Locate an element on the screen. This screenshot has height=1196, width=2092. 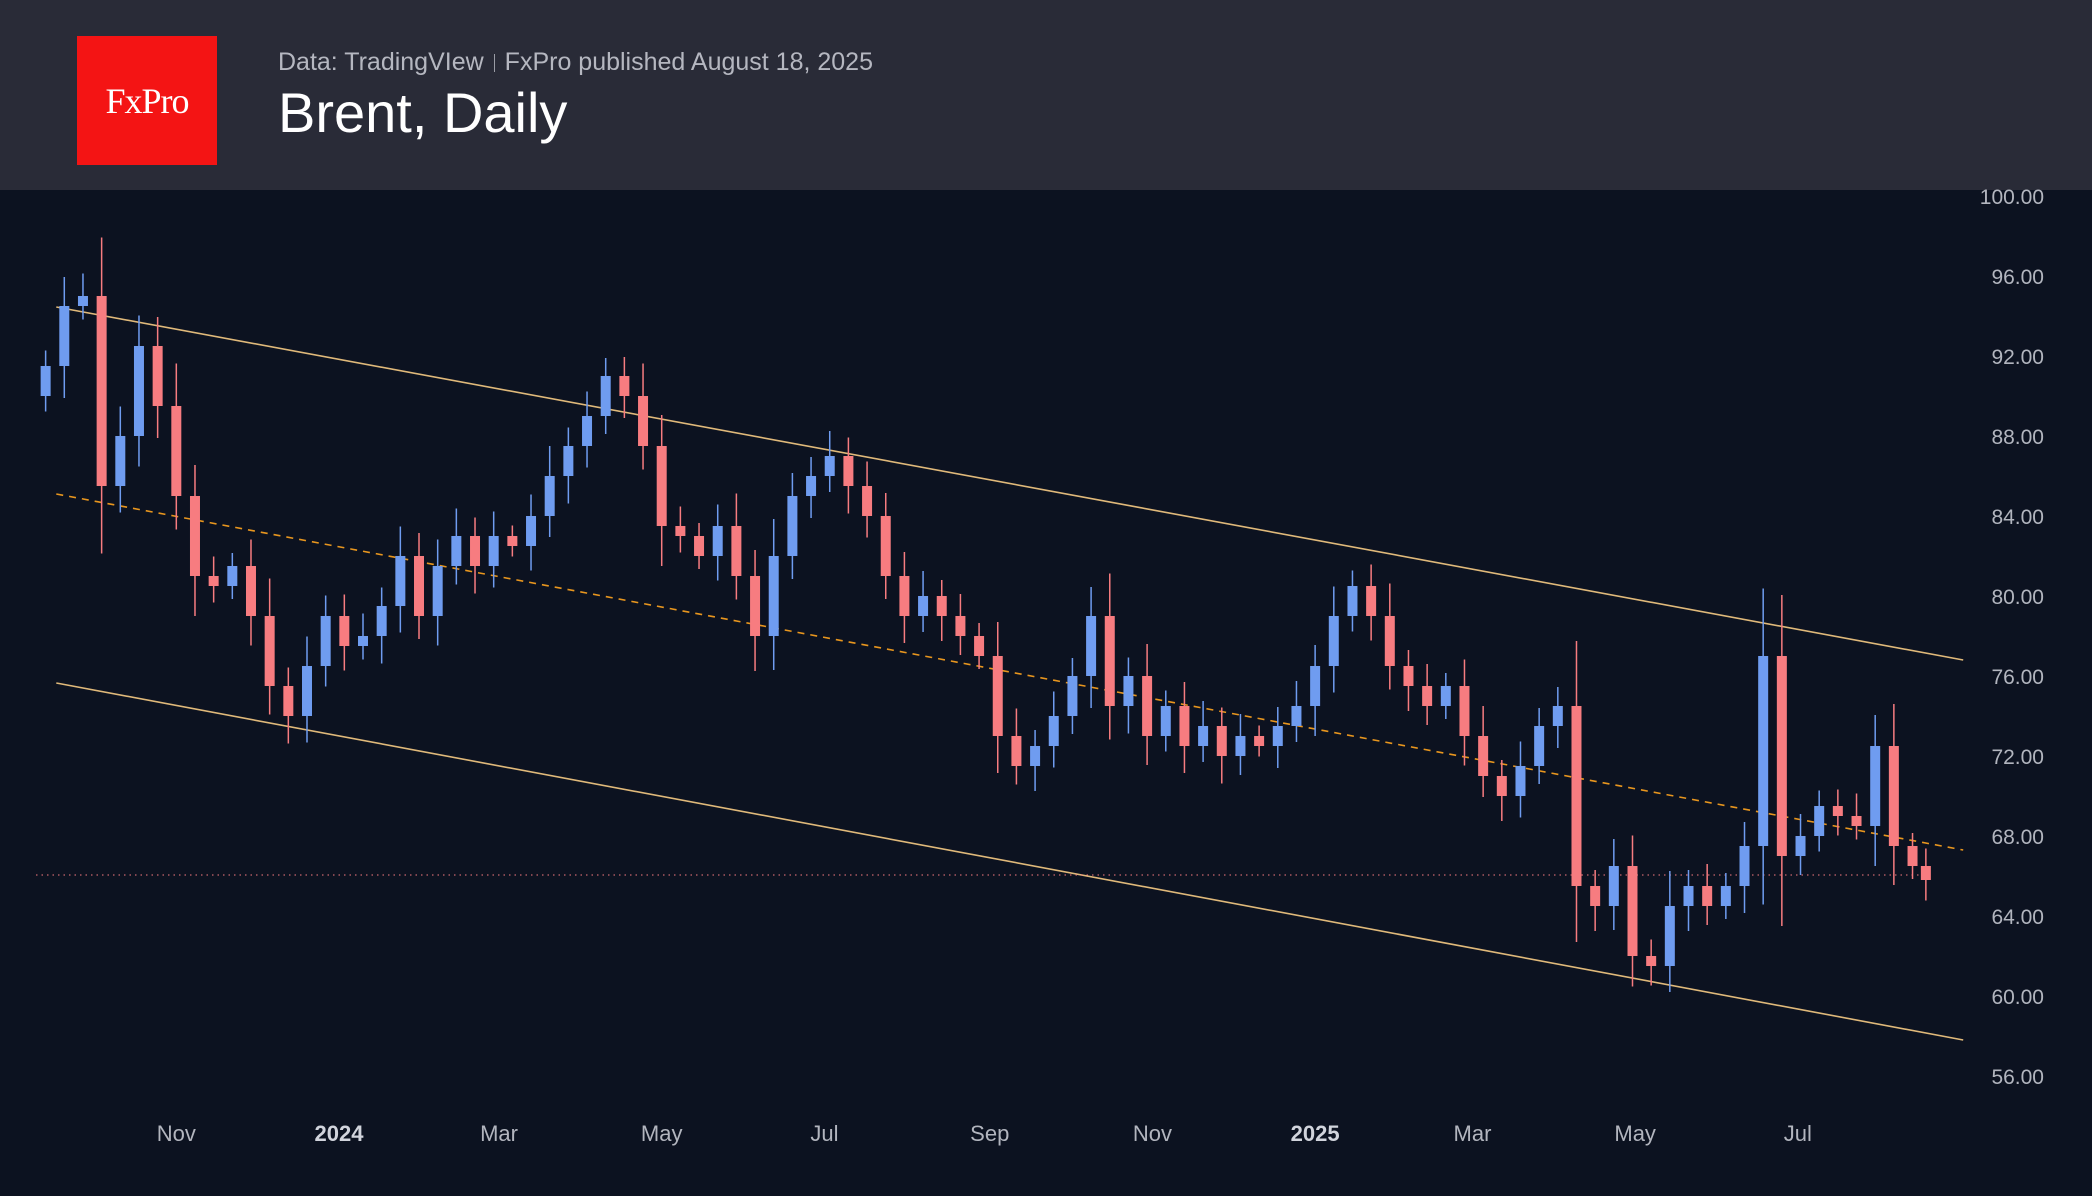
time-tick-label: 2024 is located at coordinates (340, 1133).